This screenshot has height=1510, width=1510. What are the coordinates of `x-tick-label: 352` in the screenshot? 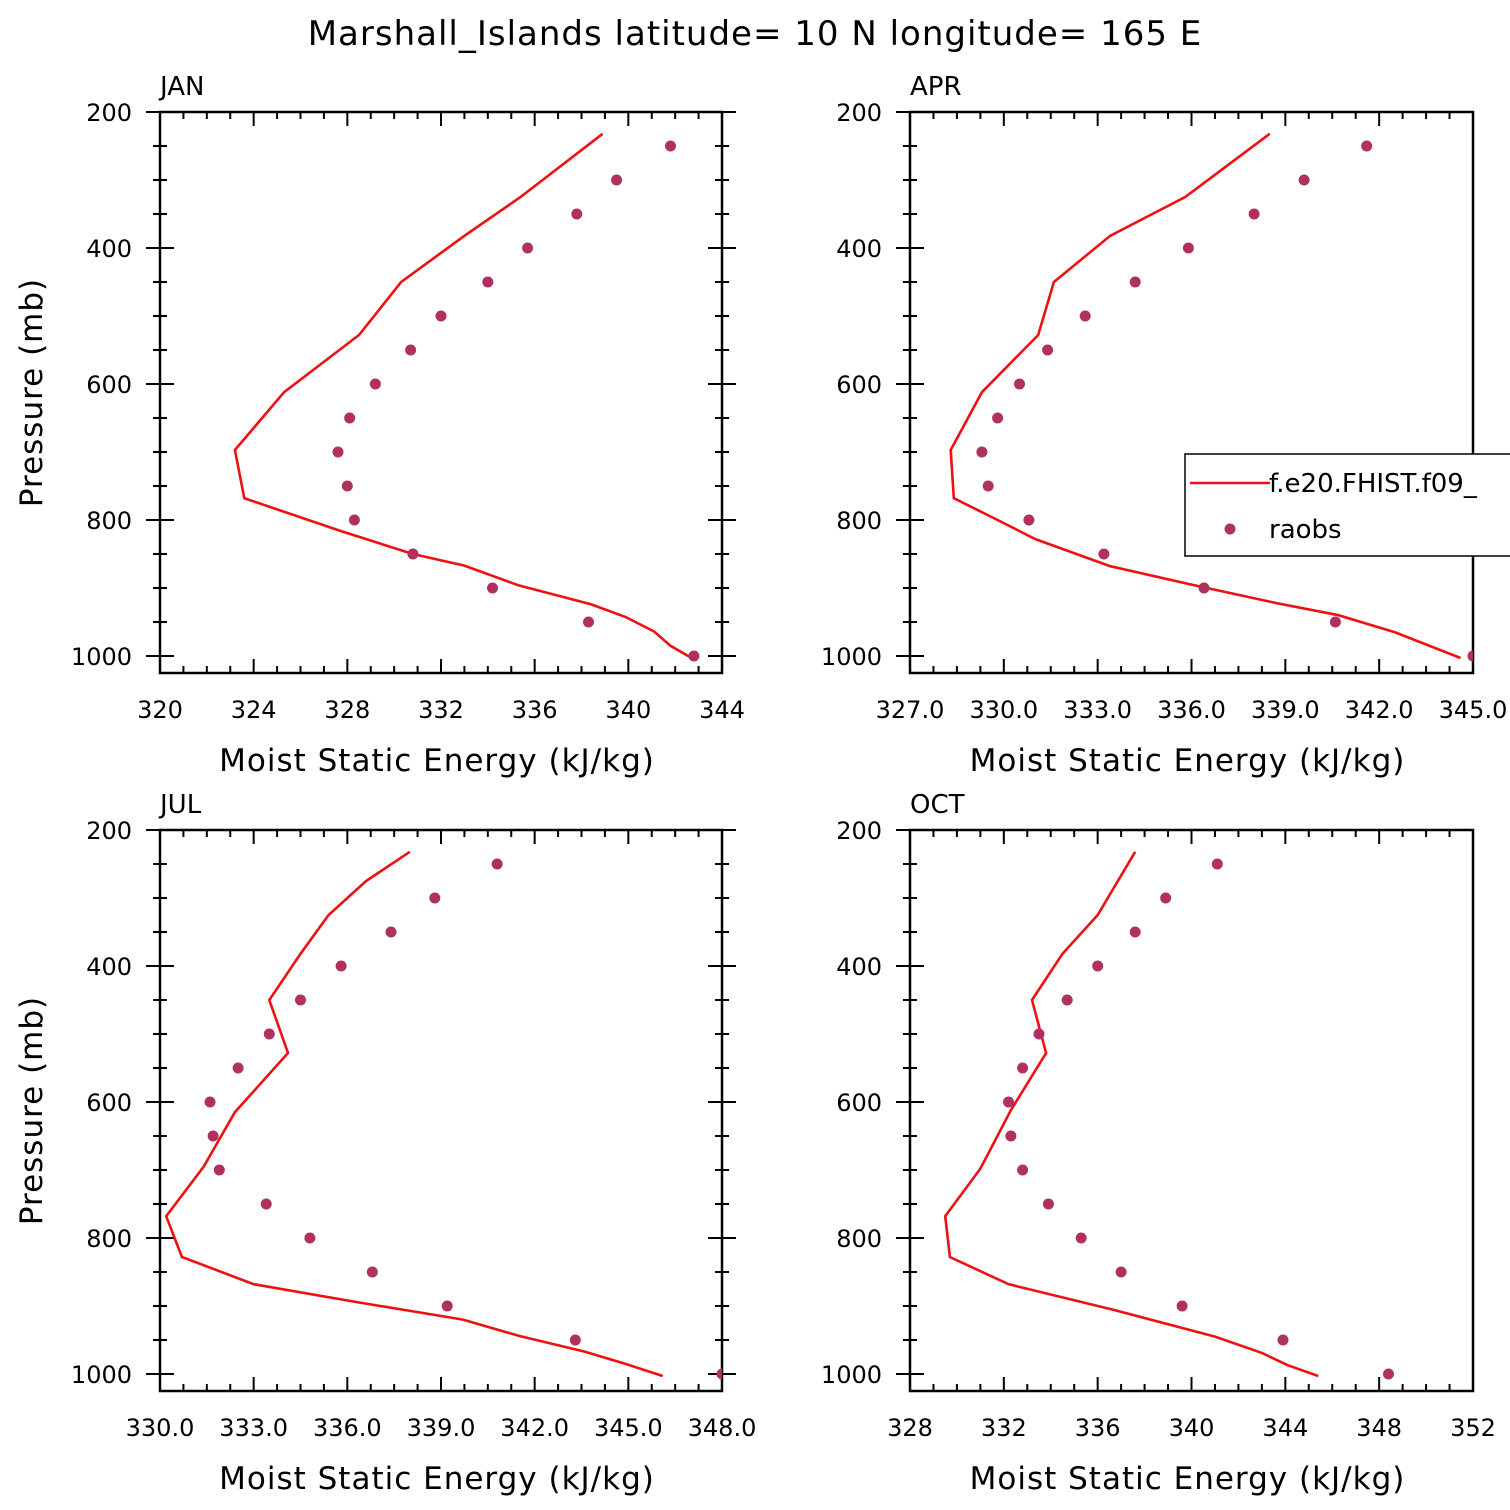 It's located at (1473, 1428).